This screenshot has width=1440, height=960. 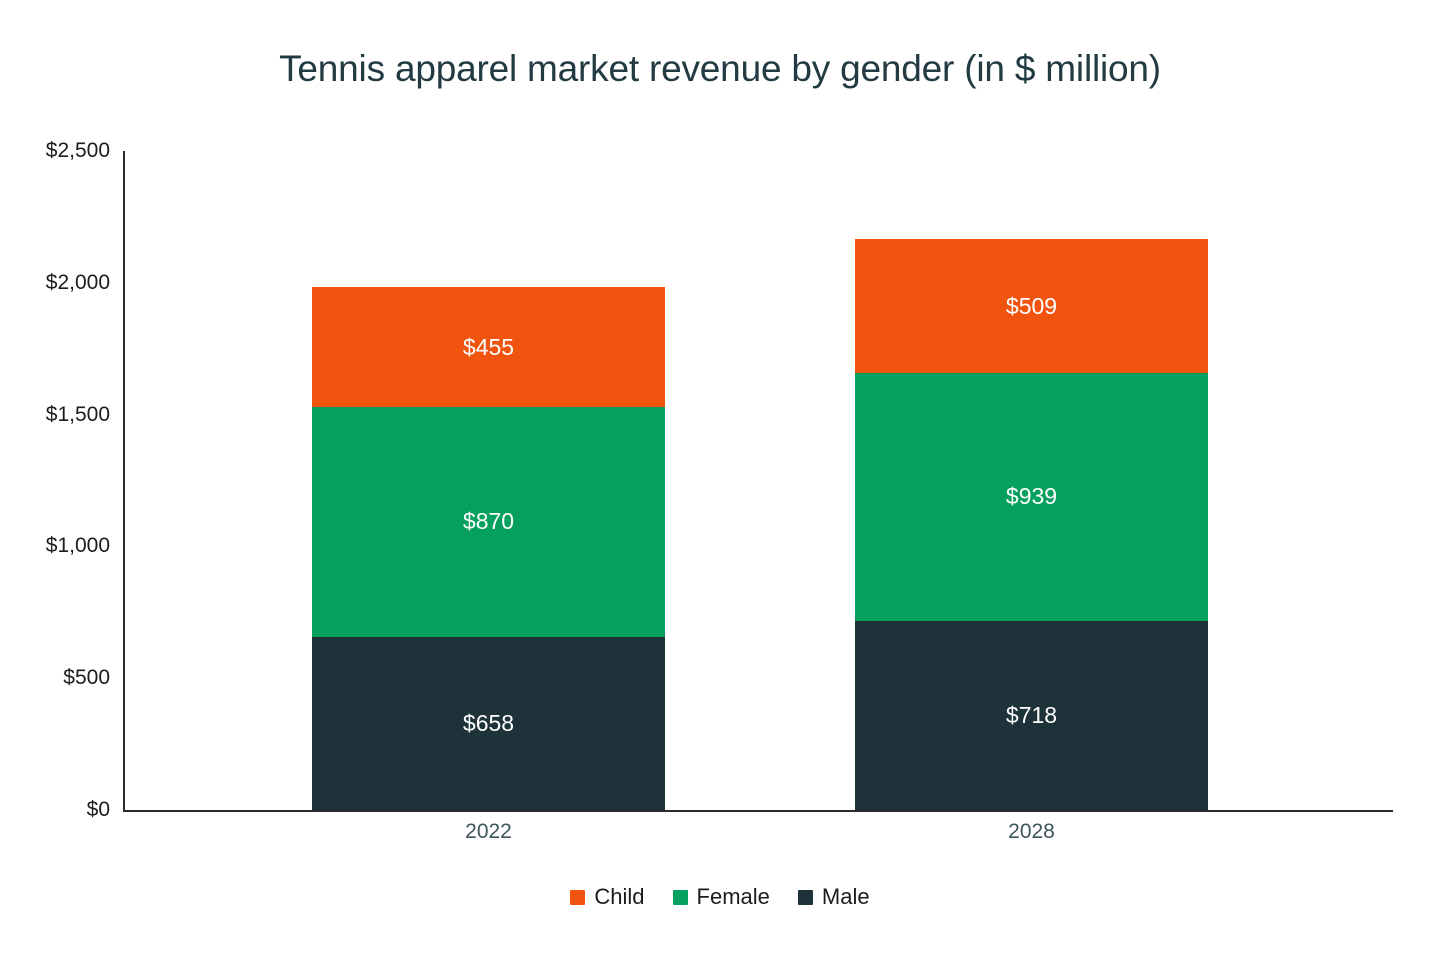 What do you see at coordinates (619, 896) in the screenshot?
I see `legend-label: Child` at bounding box center [619, 896].